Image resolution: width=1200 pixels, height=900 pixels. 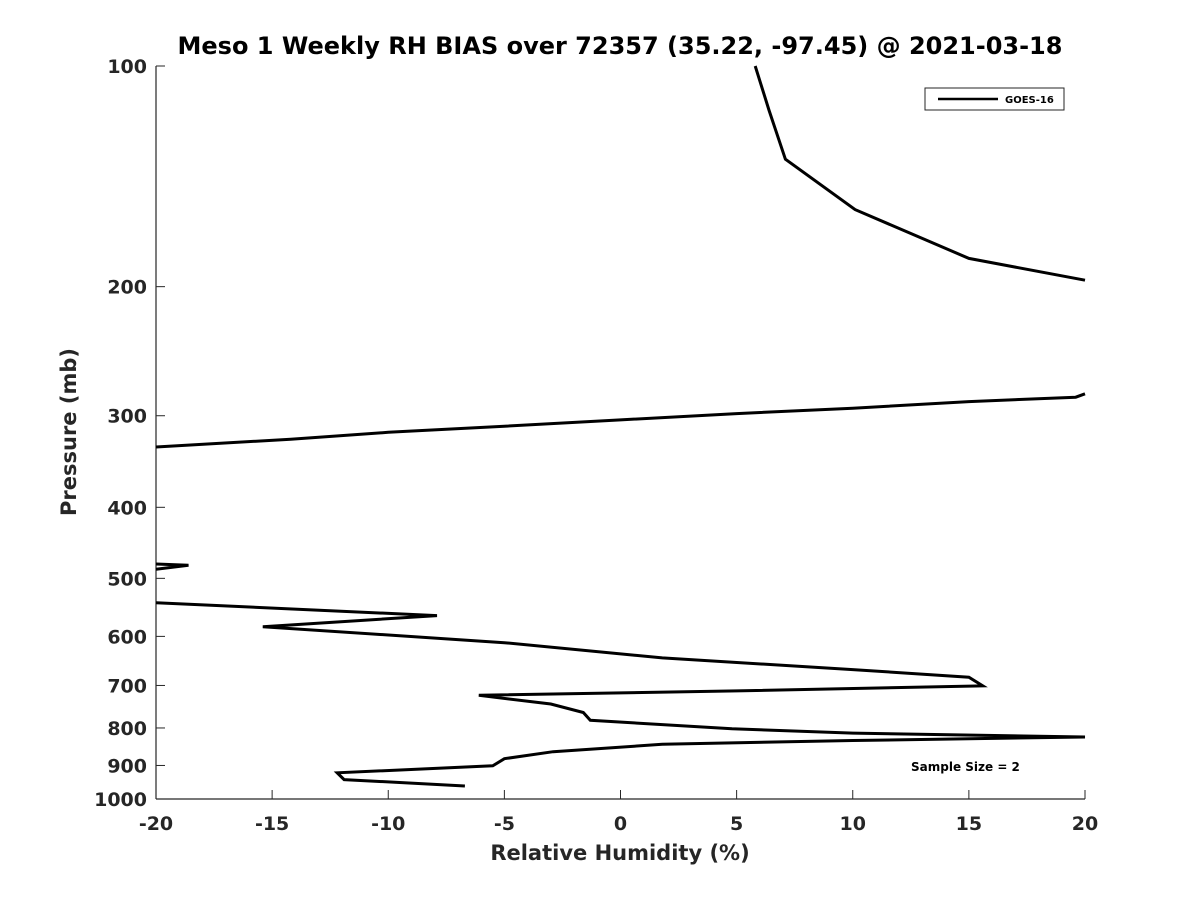 I want to click on x-tick-label: 5, so click(x=736, y=824).